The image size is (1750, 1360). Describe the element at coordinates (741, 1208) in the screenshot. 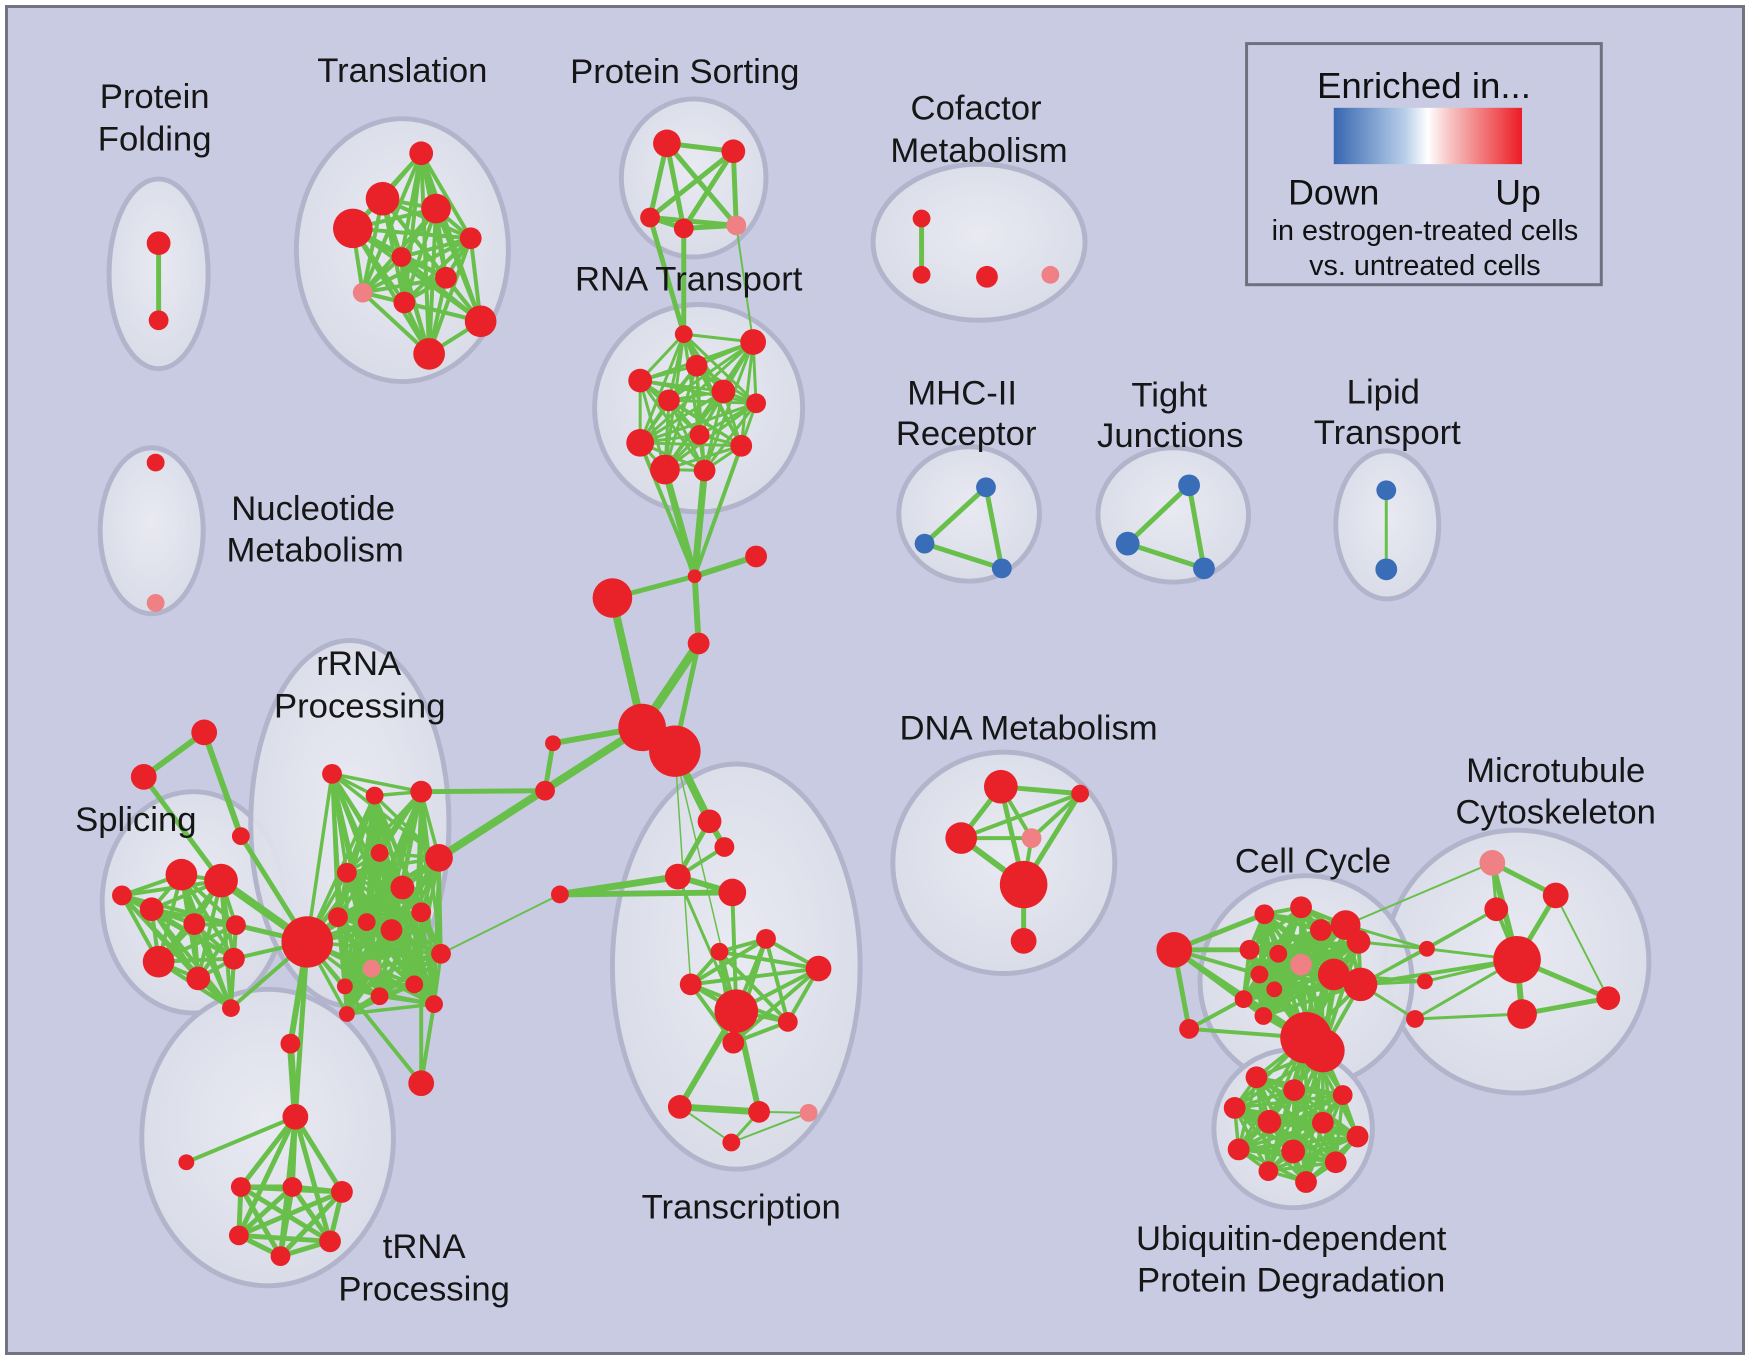

I see `cluster-label-transcription: Transcription` at that location.